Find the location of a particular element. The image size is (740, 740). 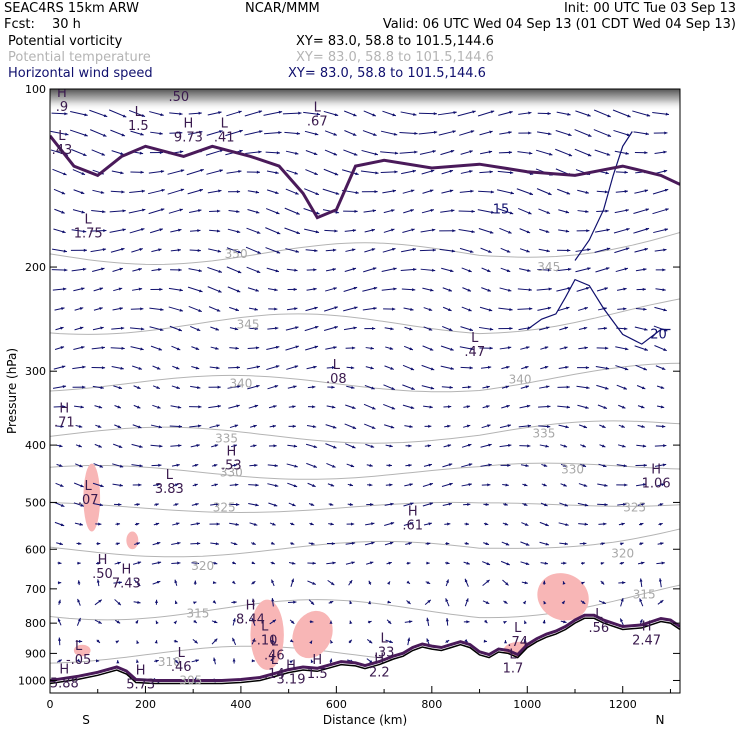

theta-contour-label: 325 is located at coordinates (634, 508).